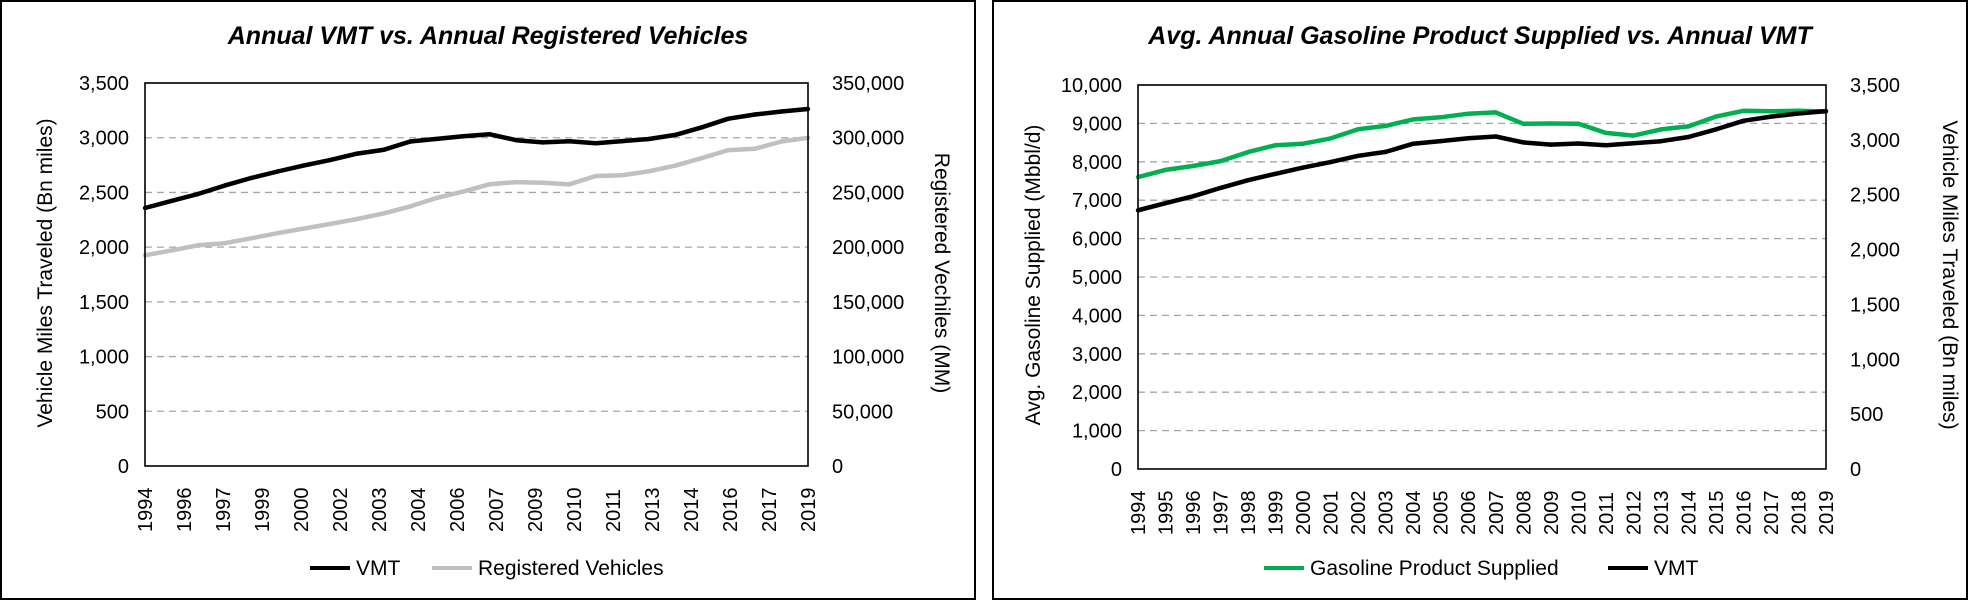  Describe the element at coordinates (104, 84) in the screenshot. I see `y-tick-label: 3,500` at that location.